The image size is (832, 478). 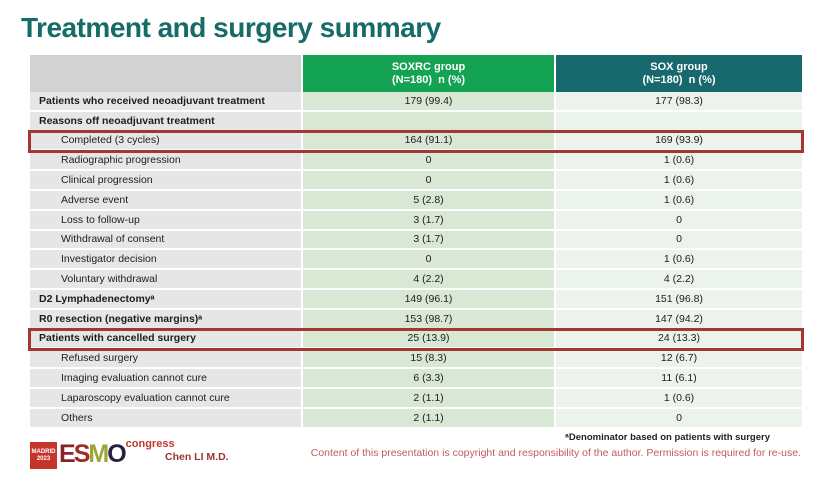 I want to click on row-label: Clinical progression, so click(x=166, y=180).